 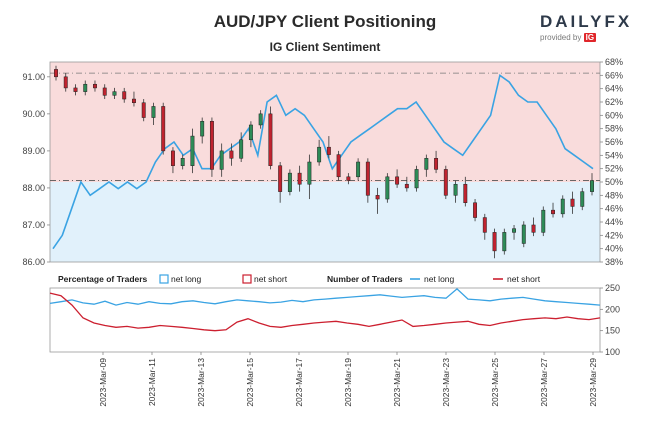 I want to click on price-tick-label: 89.00, so click(x=33, y=151).